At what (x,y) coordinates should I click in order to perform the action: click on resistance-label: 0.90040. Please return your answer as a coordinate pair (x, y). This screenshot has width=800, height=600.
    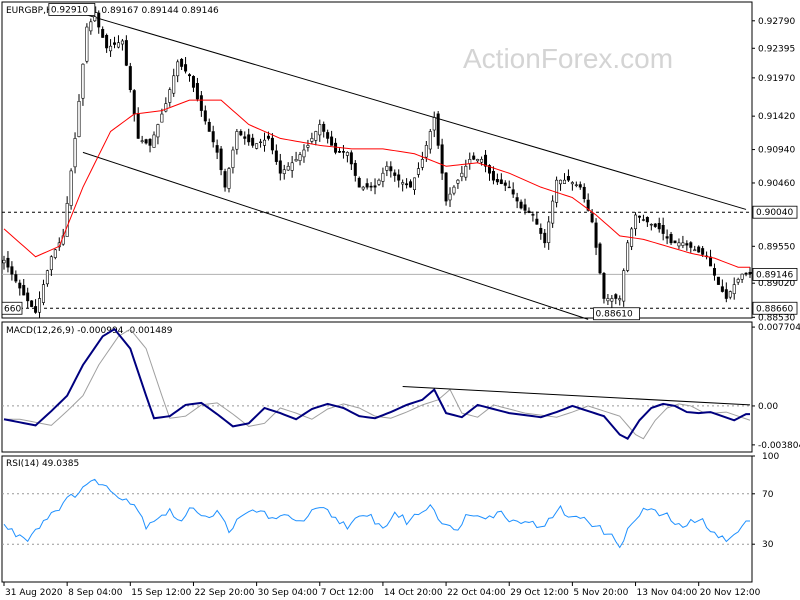
    Looking at the image, I should click on (774, 213).